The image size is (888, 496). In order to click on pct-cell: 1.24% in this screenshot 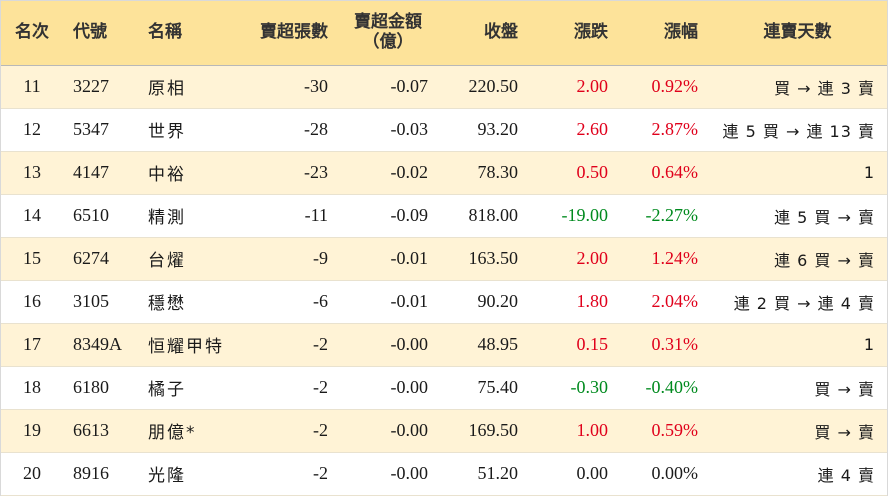, I will do `click(663, 259)`.